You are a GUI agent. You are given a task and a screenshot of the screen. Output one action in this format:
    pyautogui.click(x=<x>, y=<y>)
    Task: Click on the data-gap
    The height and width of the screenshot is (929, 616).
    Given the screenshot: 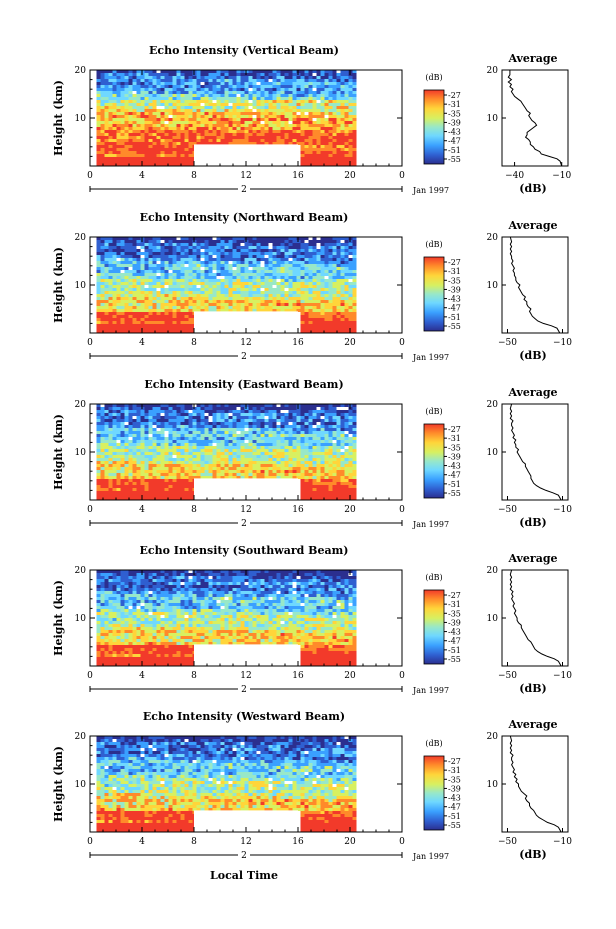 What is the action you would take?
    pyautogui.click(x=246, y=322)
    